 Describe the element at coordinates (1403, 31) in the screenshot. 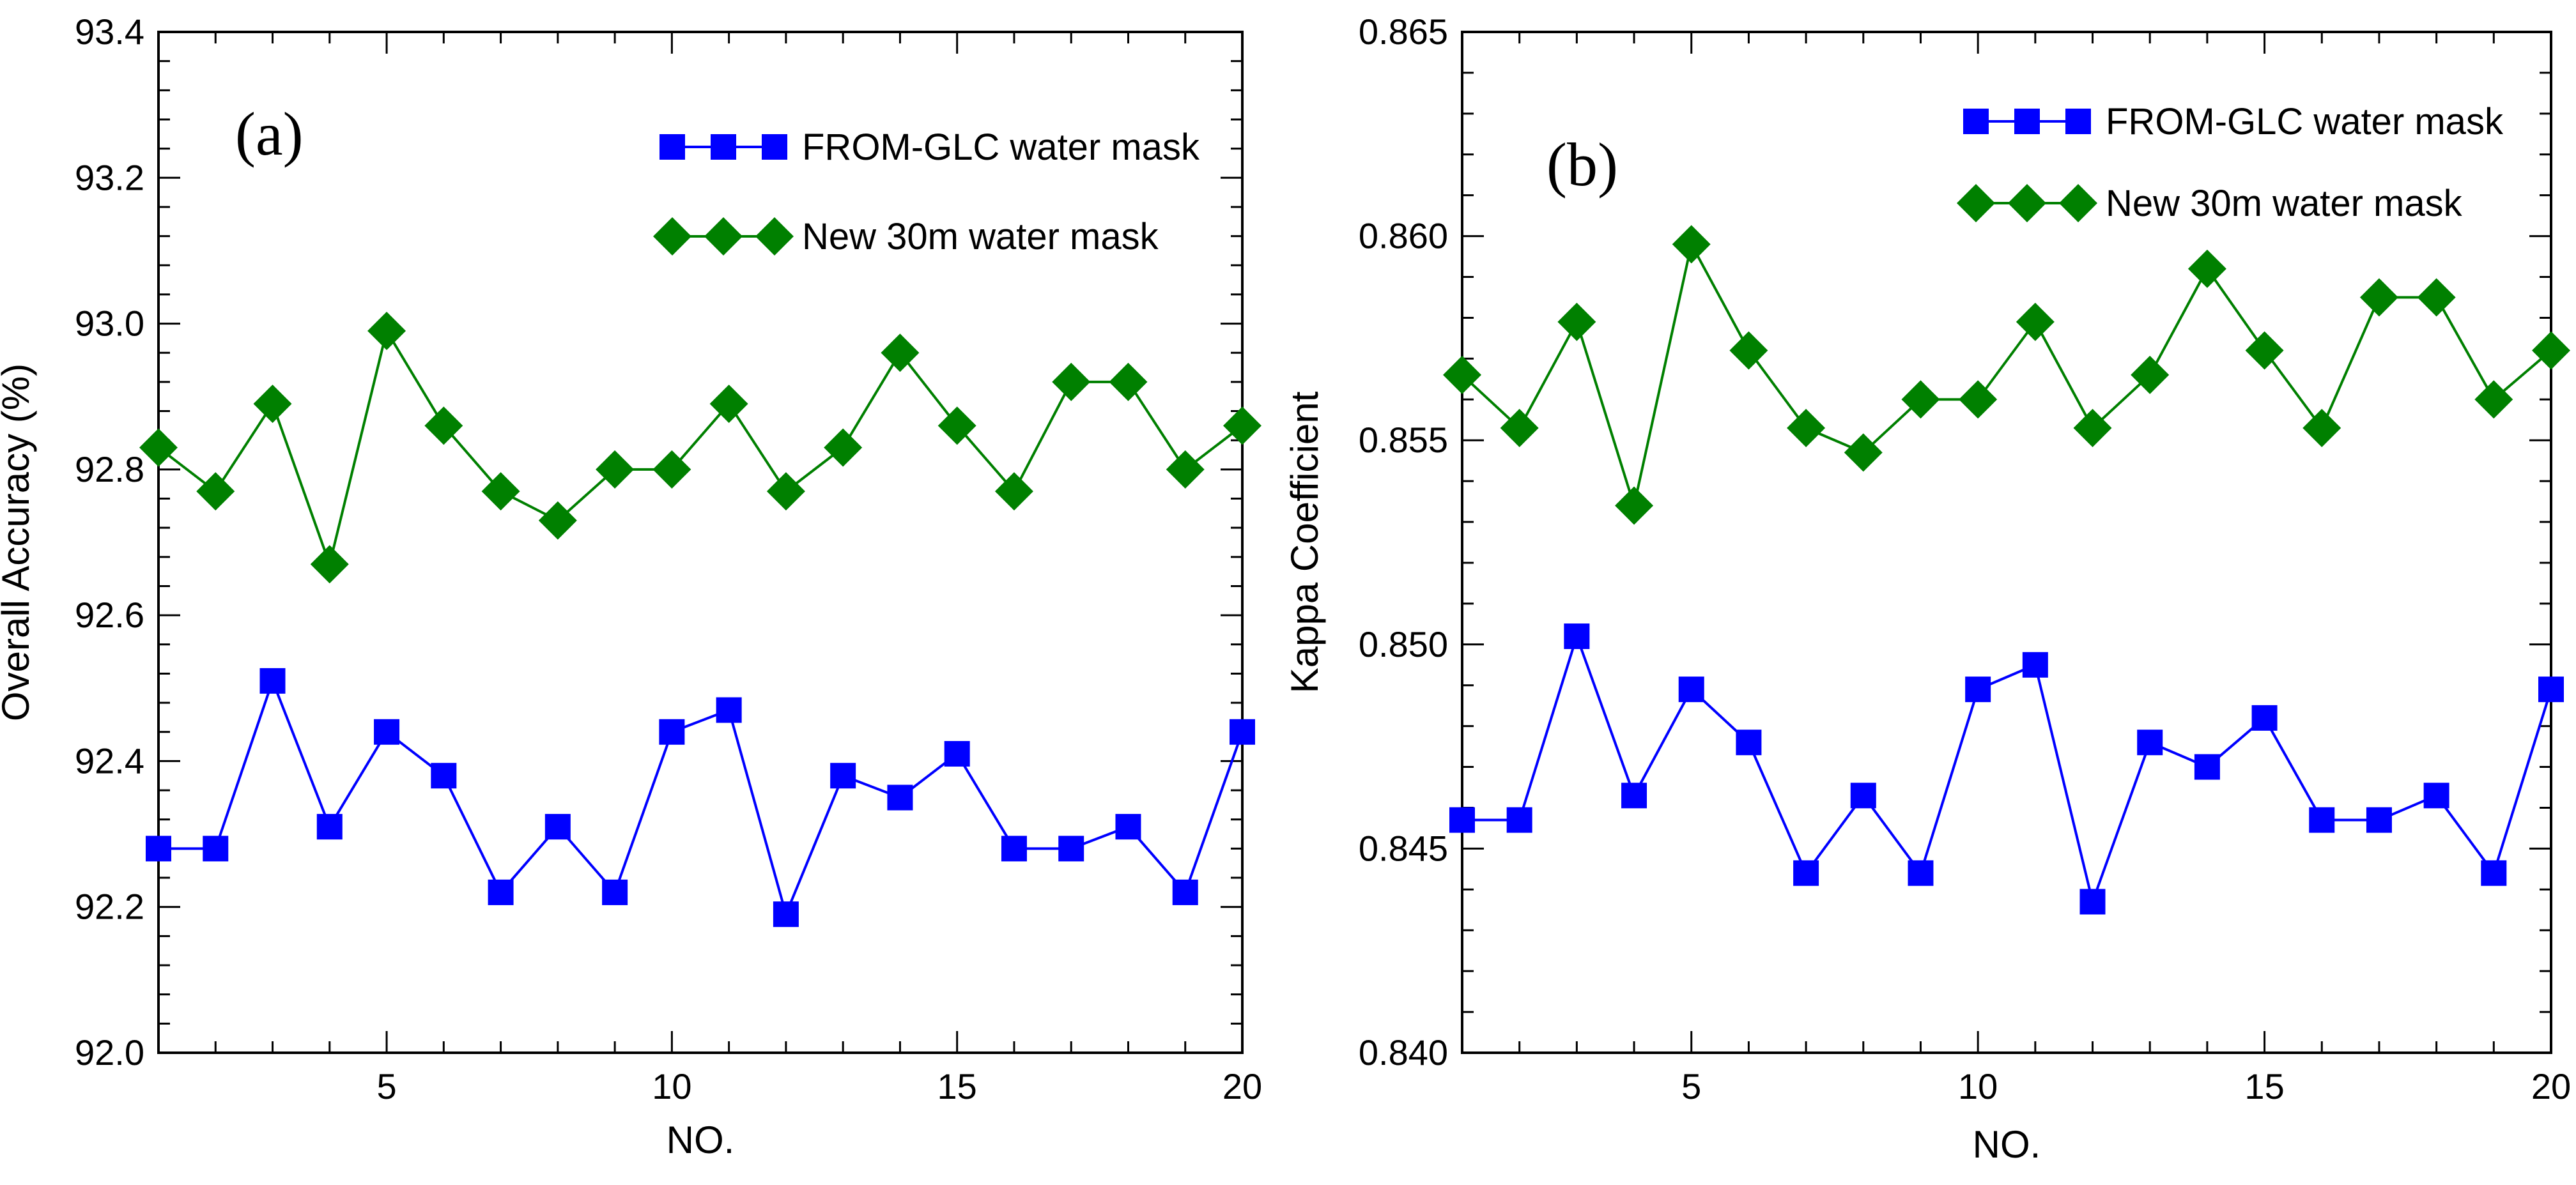

I see `y-tick-label: 0.865` at that location.